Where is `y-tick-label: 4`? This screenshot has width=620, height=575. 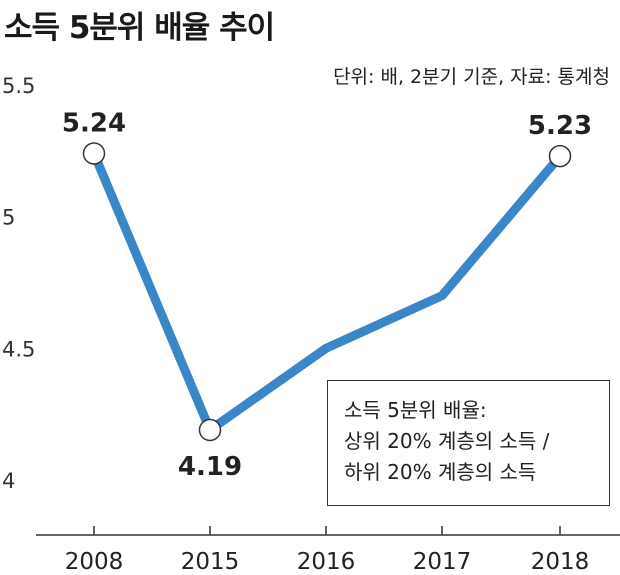 y-tick-label: 4 is located at coordinates (8, 481).